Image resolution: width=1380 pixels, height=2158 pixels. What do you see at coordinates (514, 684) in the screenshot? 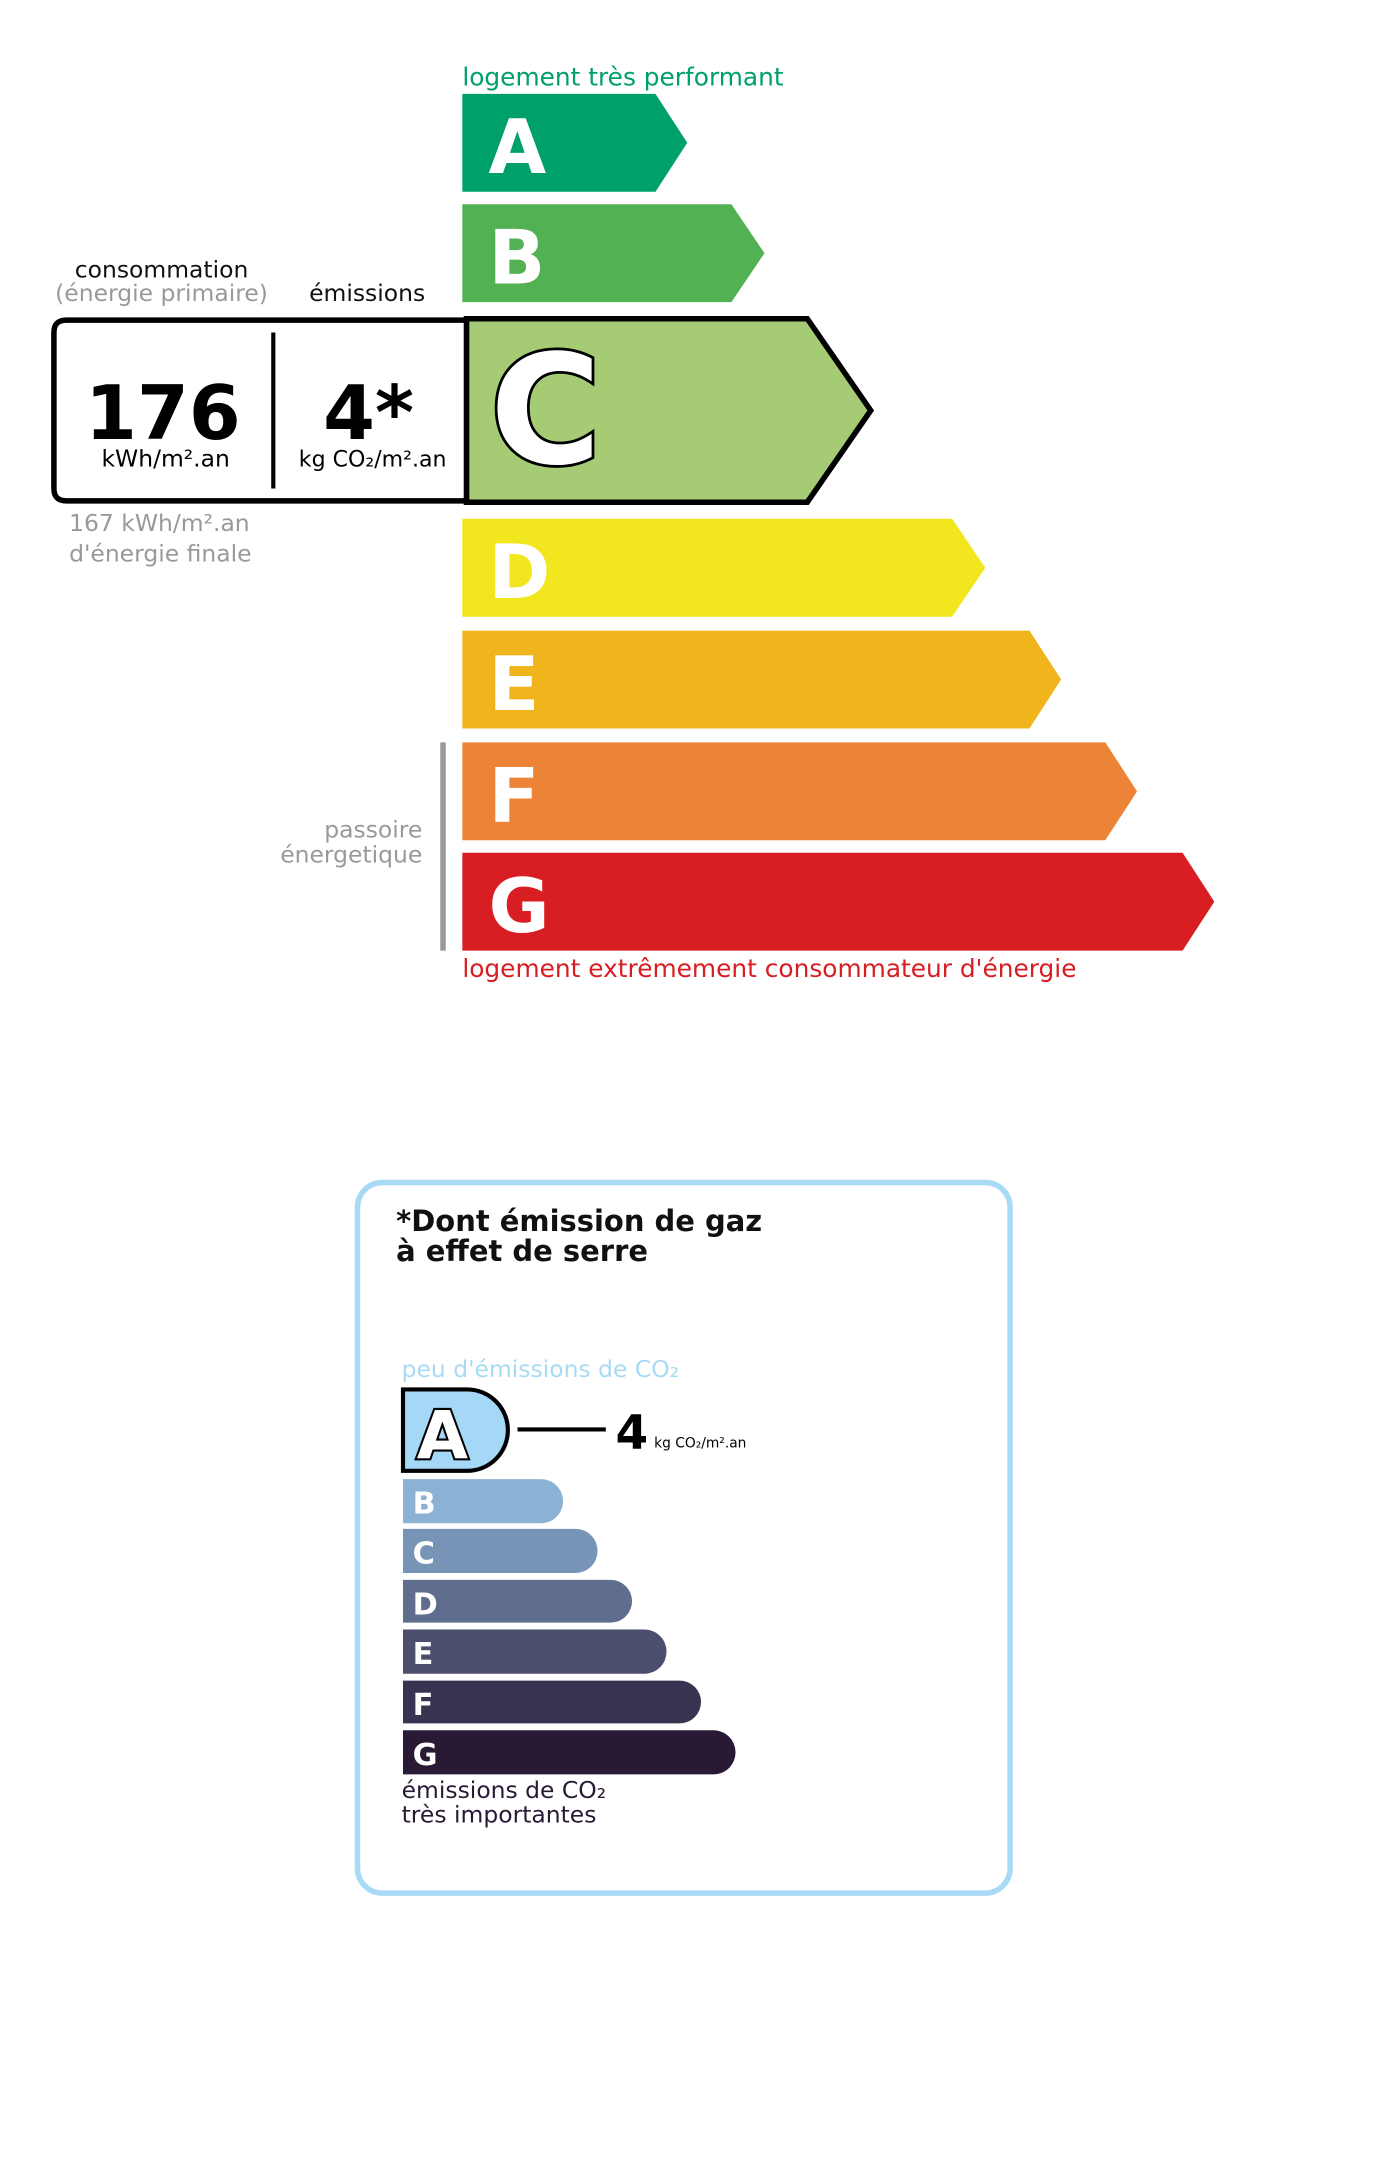
I see `energy-class-letter: E` at bounding box center [514, 684].